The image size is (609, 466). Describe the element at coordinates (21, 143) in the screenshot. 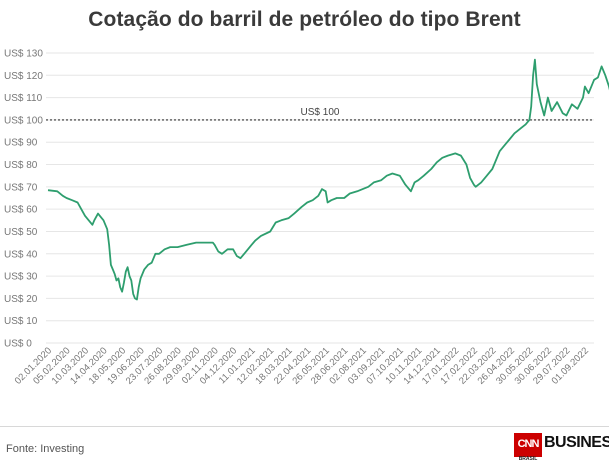

I see `y-tick-label: US$ 90` at that location.